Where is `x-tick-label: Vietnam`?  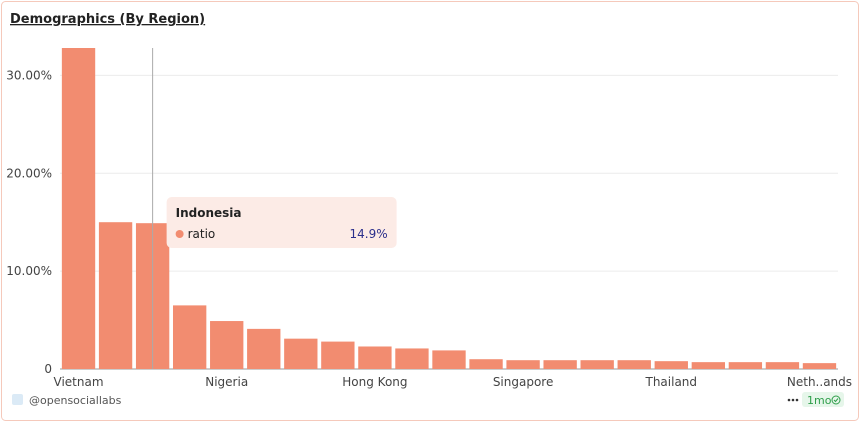
x-tick-label: Vietnam is located at coordinates (79, 382).